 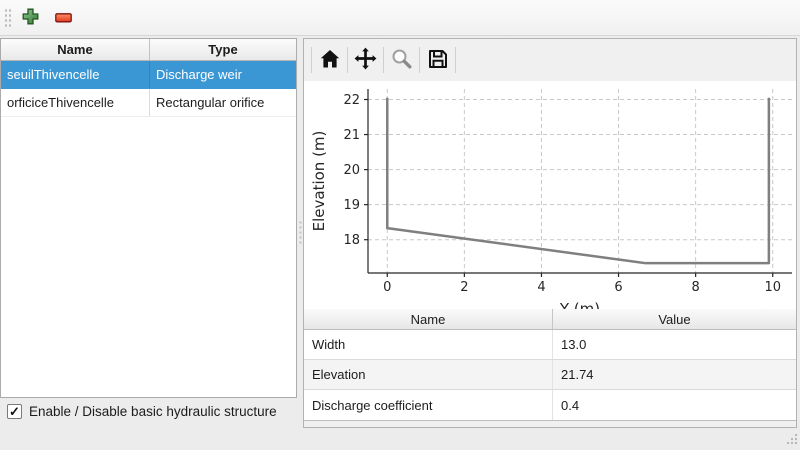 I want to click on svg-text: 18, so click(x=351, y=240).